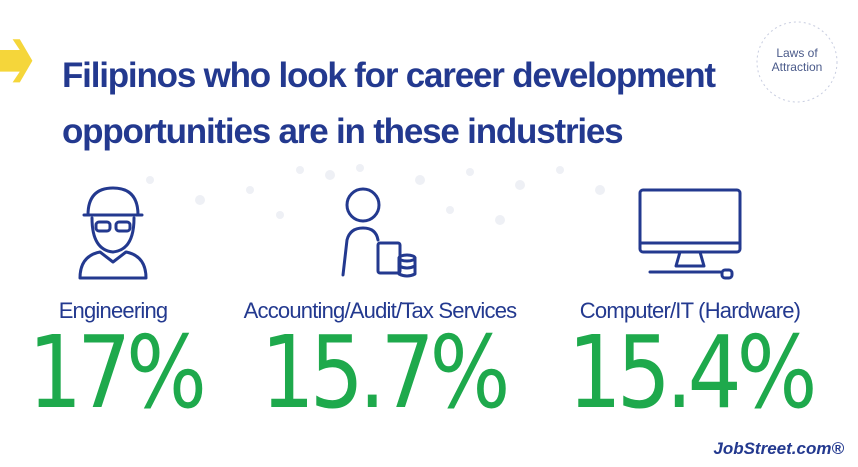  What do you see at coordinates (690, 234) in the screenshot?
I see `computer-icon` at bounding box center [690, 234].